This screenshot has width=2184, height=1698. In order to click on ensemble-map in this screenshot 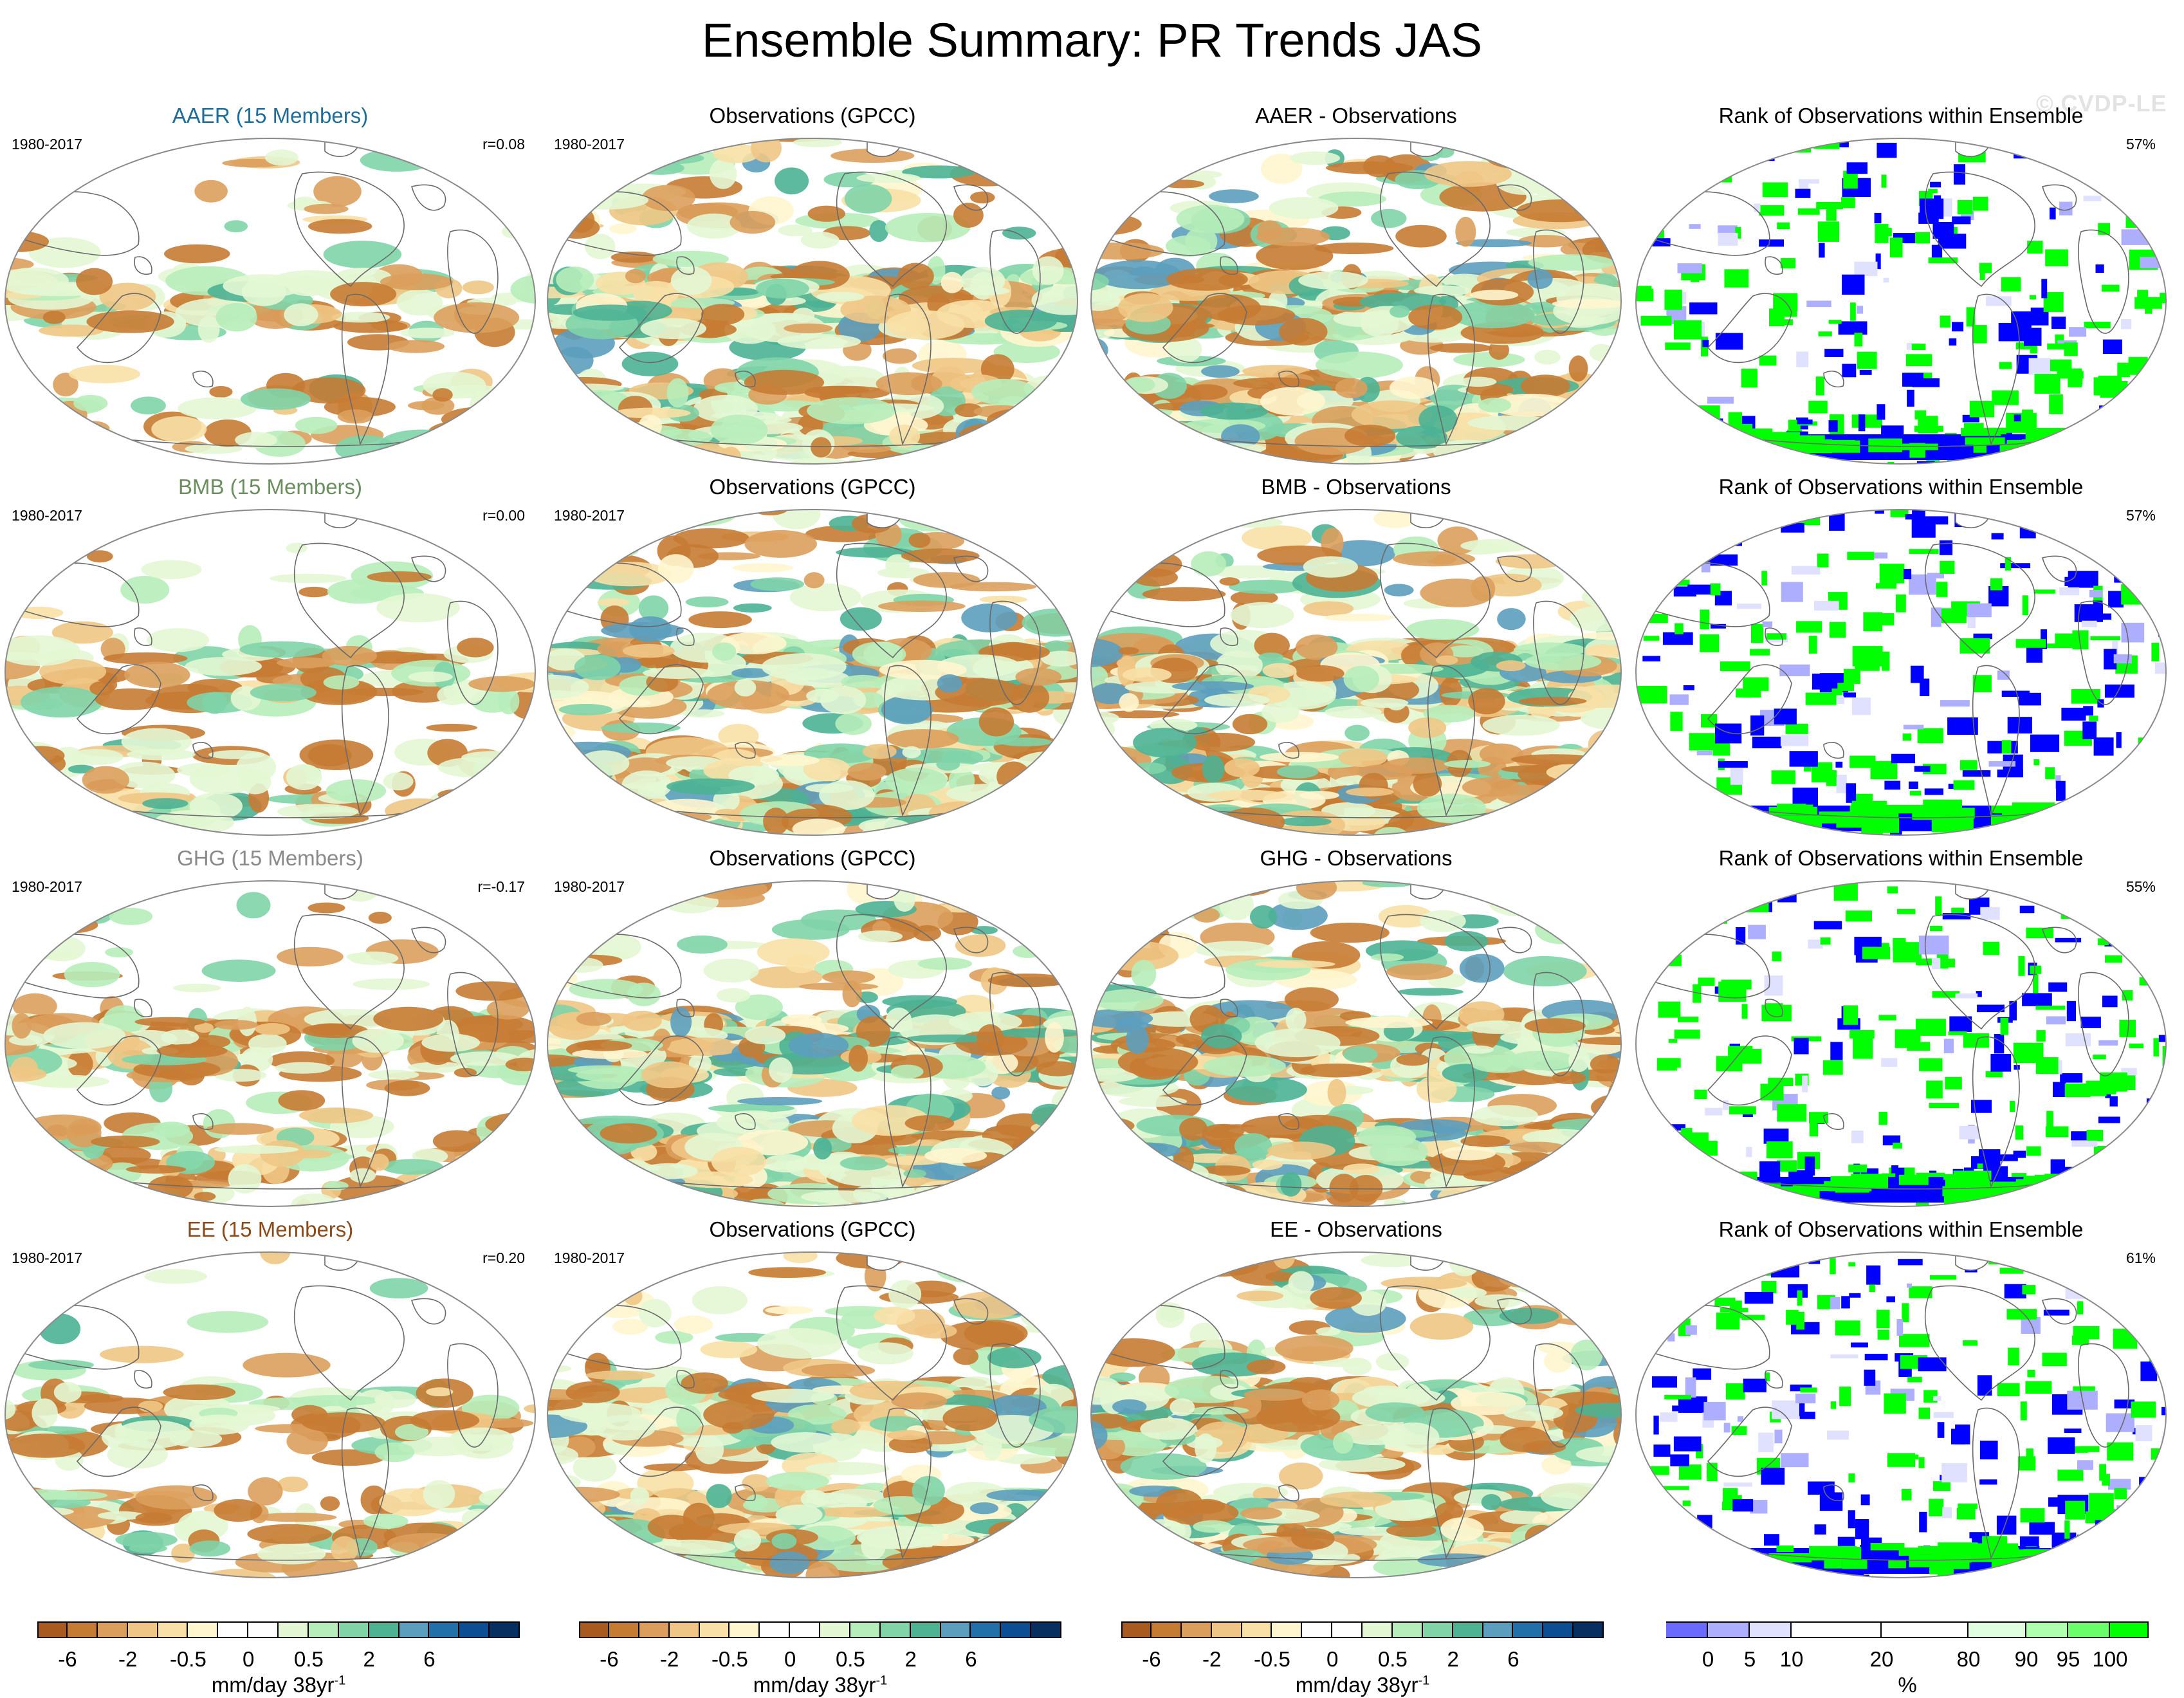, I will do `click(270, 1415)`.